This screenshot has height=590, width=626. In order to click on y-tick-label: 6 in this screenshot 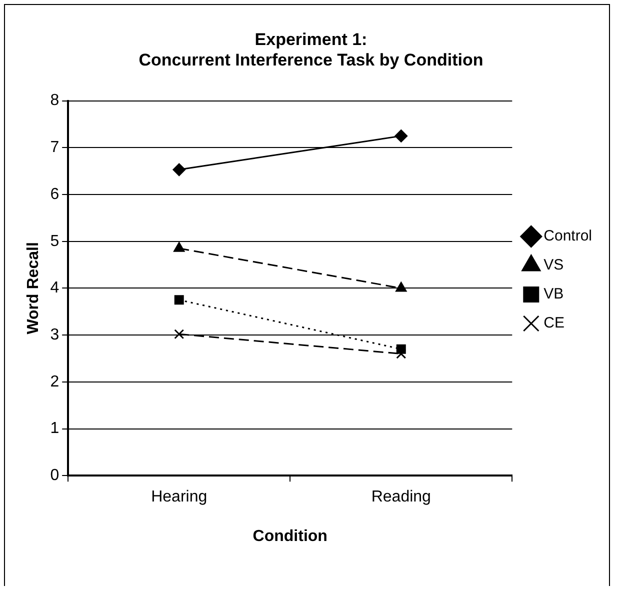, I will do `click(55, 194)`.